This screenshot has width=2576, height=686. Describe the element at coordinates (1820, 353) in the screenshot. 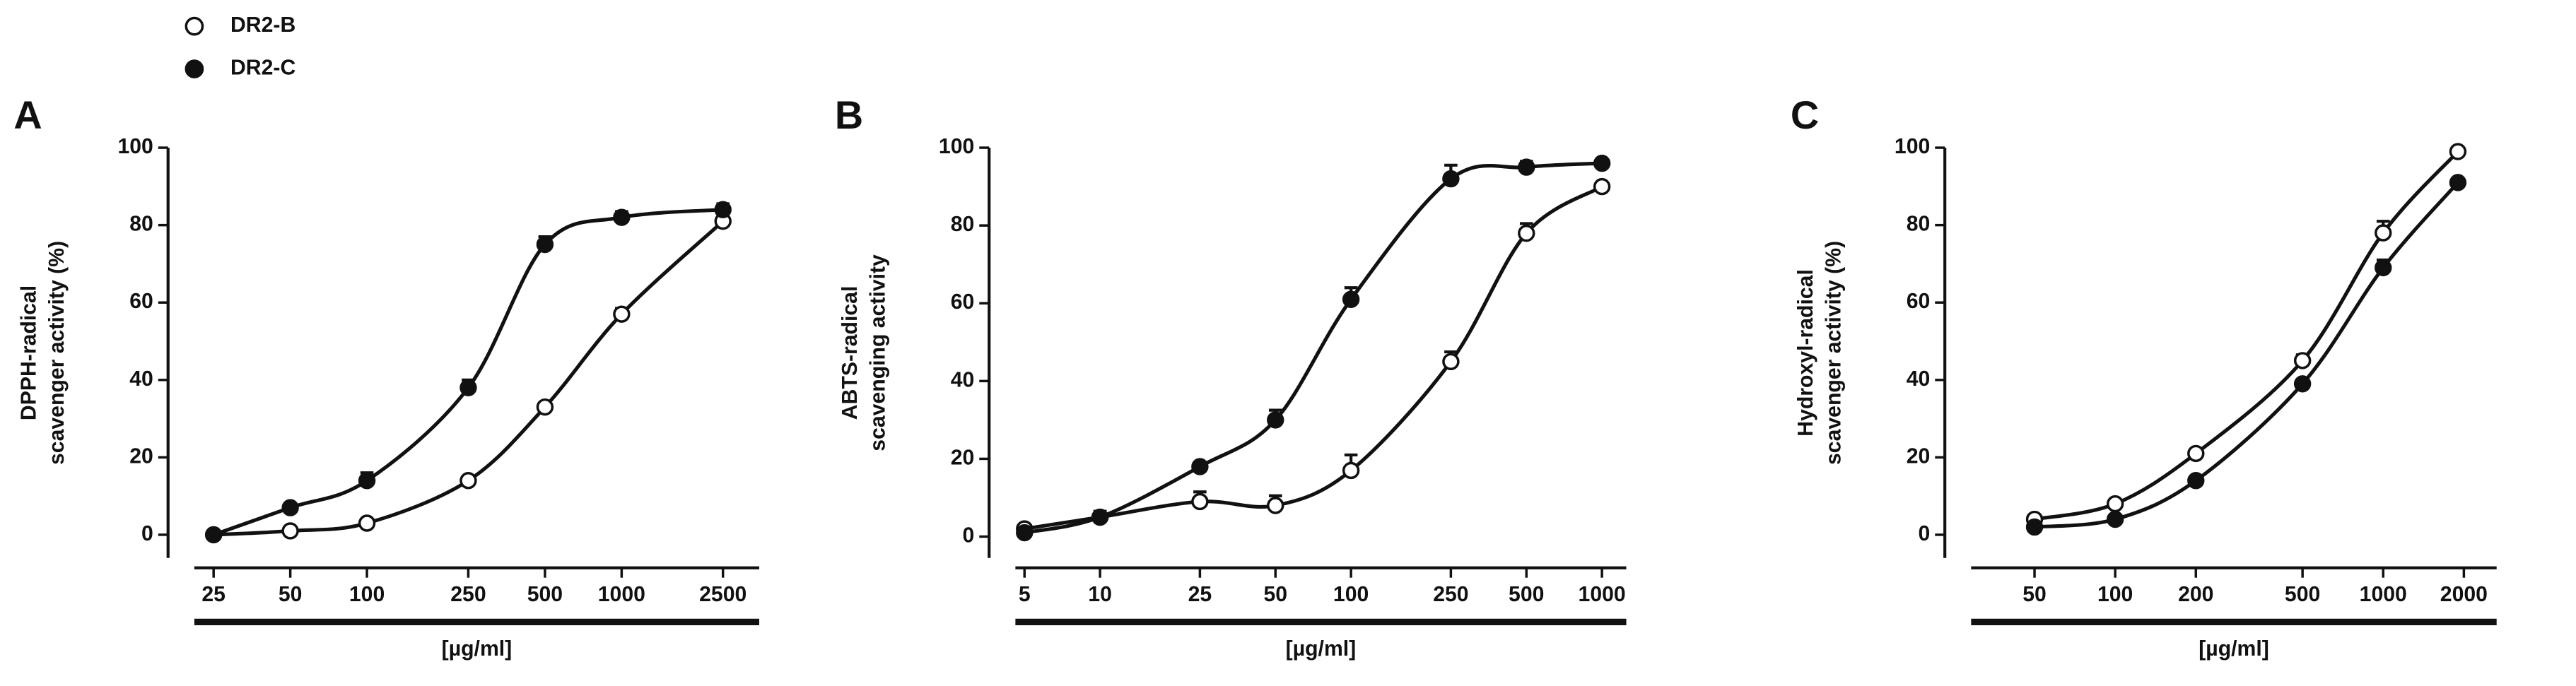

I see `y-axis-label: Hydroxyl-radical scavenger activity (%)` at that location.